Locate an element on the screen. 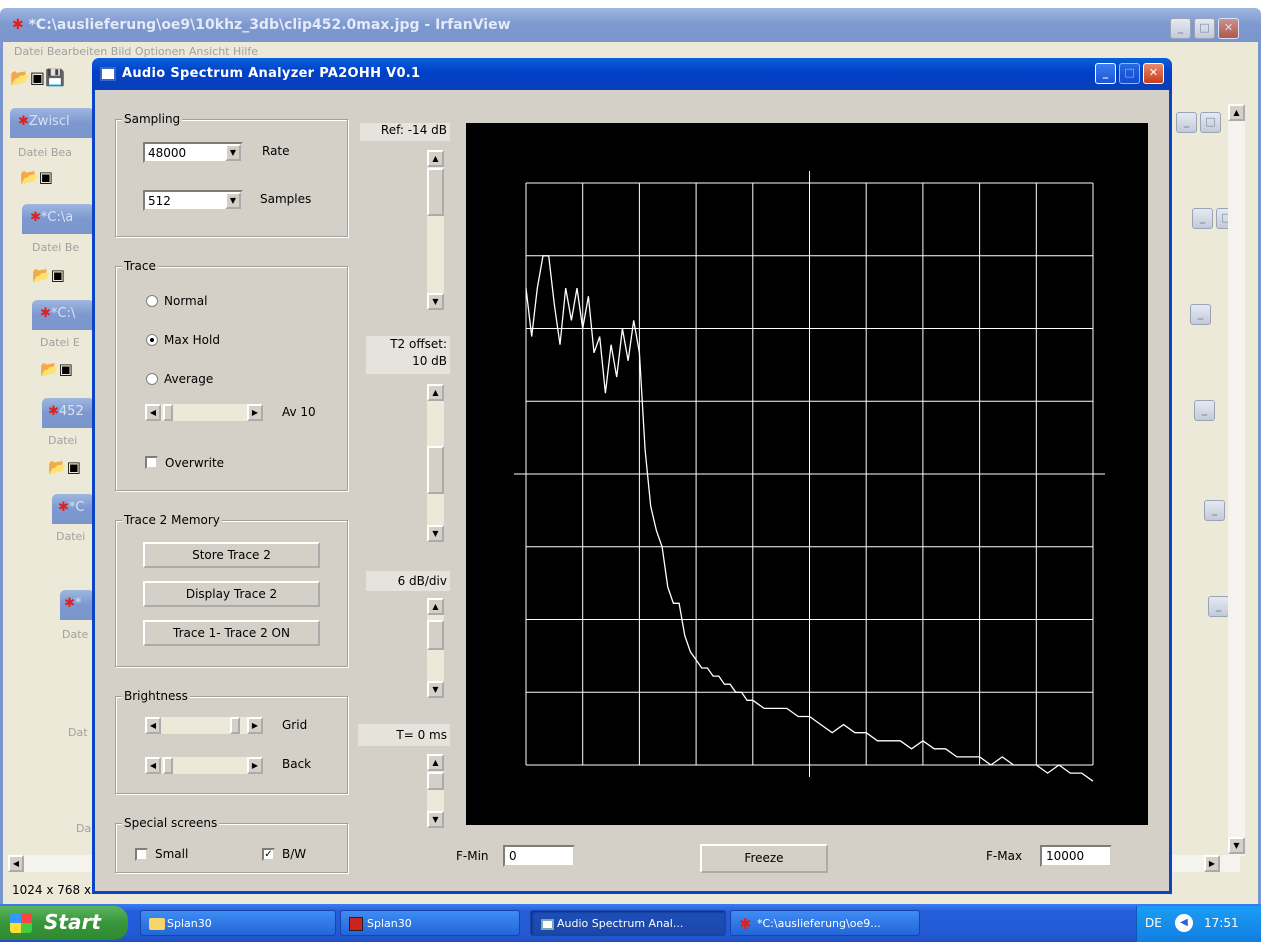 The width and height of the screenshot is (1261, 942). taskbar-item-splan30: Splan30 is located at coordinates (430, 923).